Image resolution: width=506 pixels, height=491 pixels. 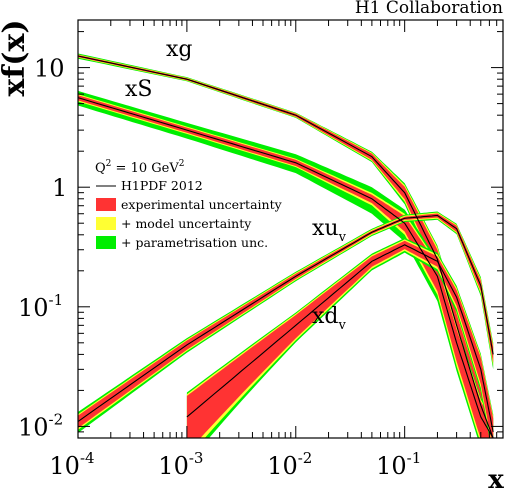 What do you see at coordinates (49, 69) in the screenshot?
I see `y-tick-label: 10` at bounding box center [49, 69].